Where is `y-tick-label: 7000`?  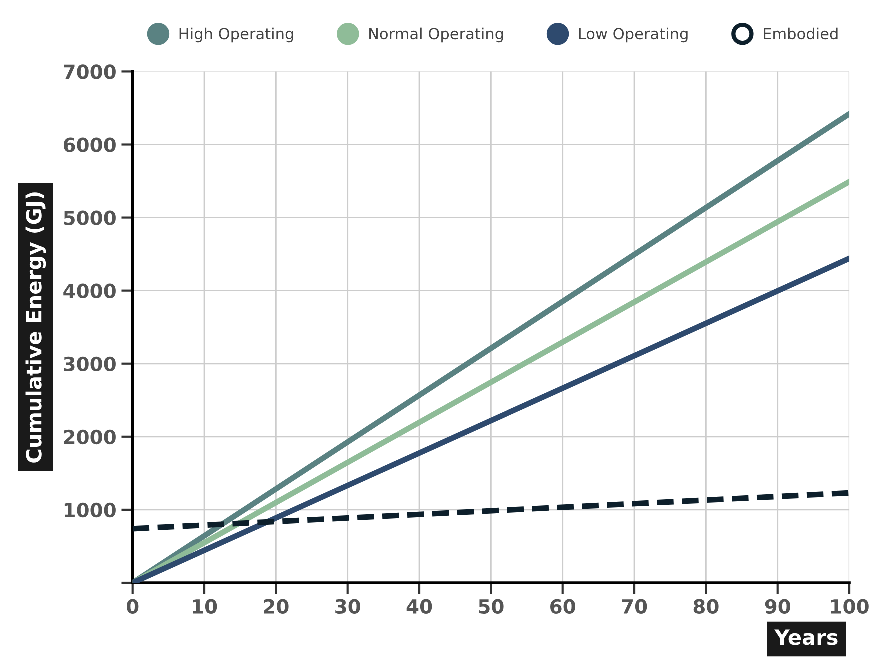
y-tick-label: 7000 is located at coordinates (90, 72).